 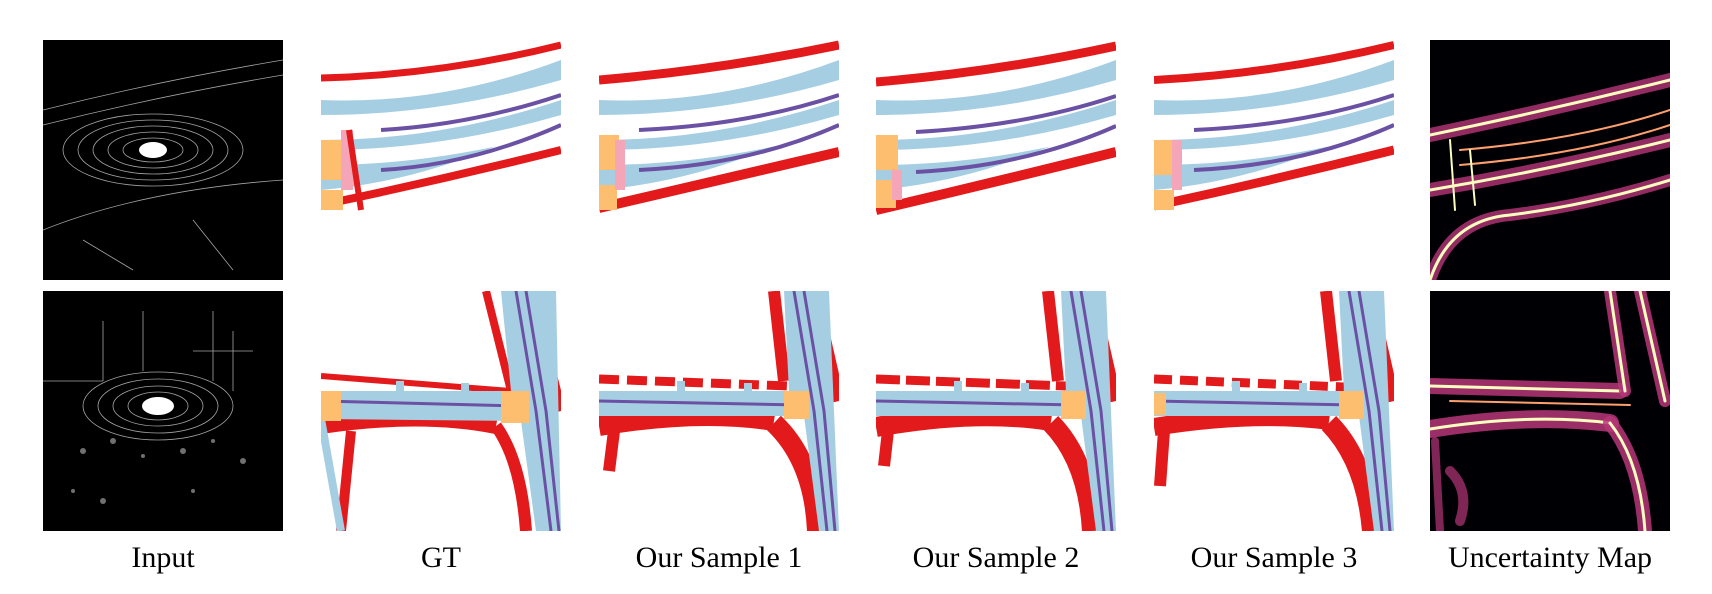 I want to click on sample1-map-row2, so click(x=719, y=411).